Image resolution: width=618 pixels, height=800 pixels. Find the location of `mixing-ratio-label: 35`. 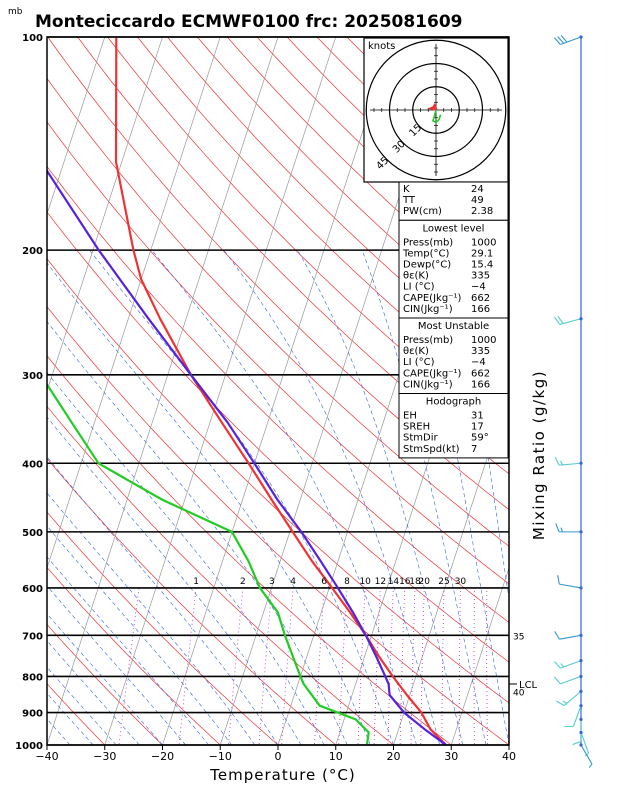

mixing-ratio-label: 35 is located at coordinates (518, 637).